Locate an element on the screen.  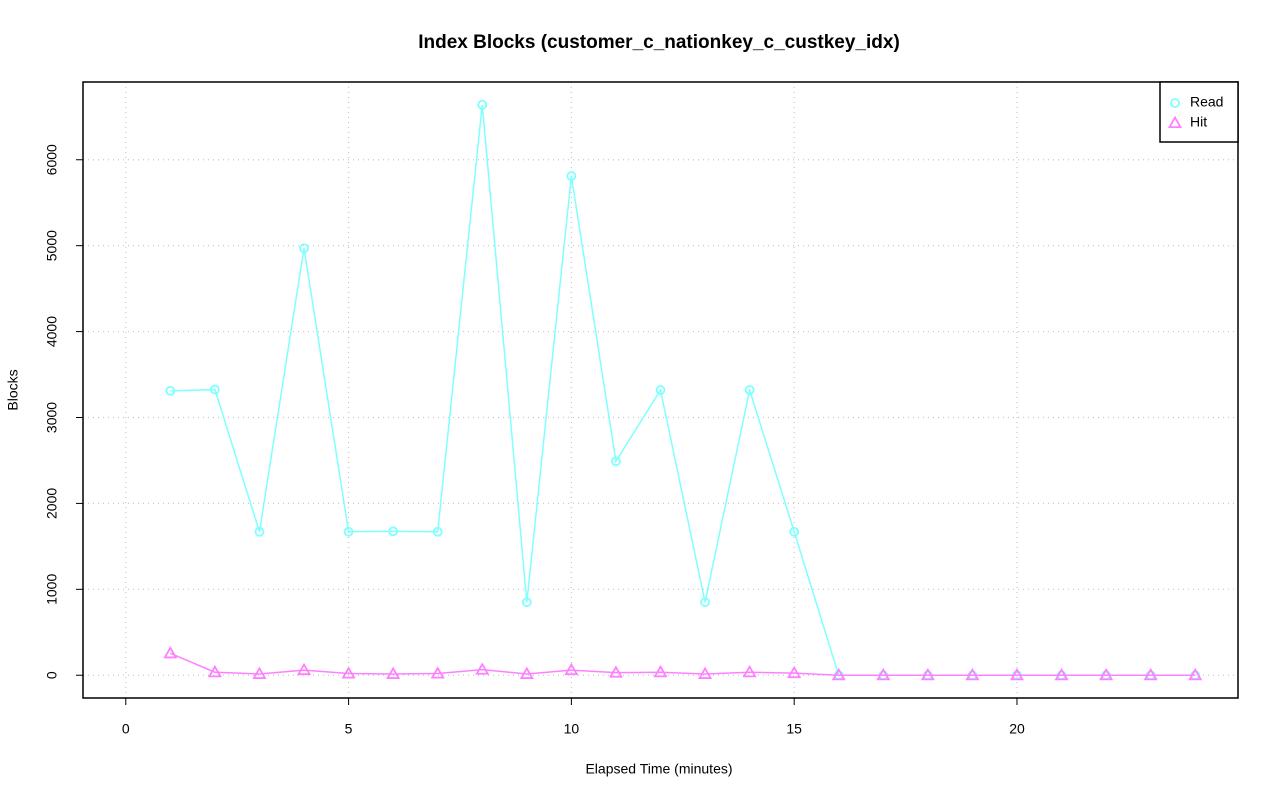
legend-label: Read is located at coordinates (1206, 102).